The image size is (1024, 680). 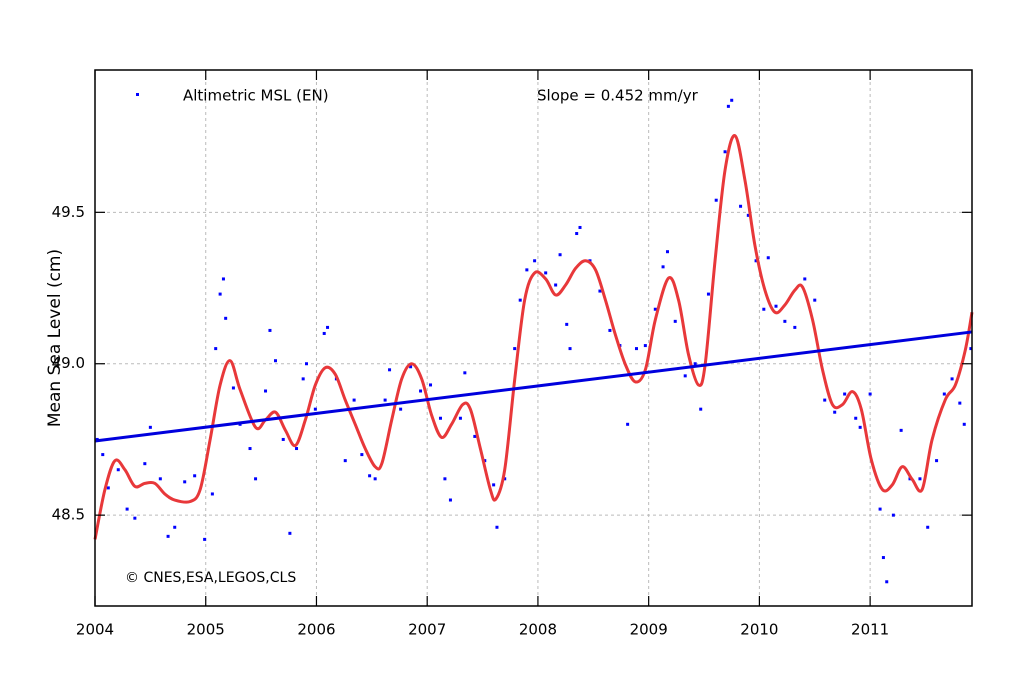 What do you see at coordinates (618, 96) in the screenshot?
I see `slope-annotation: Slope = 0.452 mm/yr` at bounding box center [618, 96].